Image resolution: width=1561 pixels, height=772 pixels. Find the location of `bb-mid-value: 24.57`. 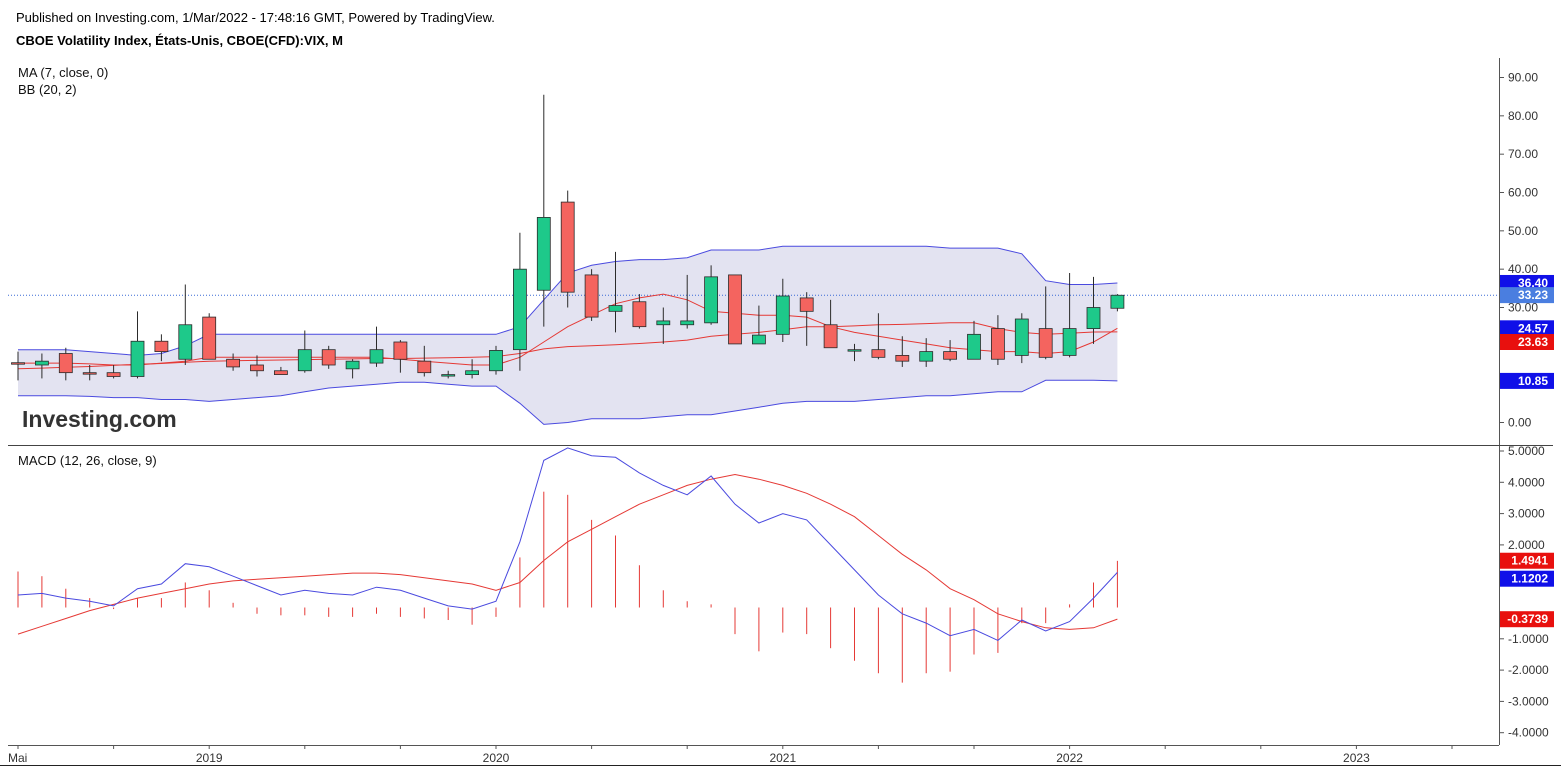

bb-mid-value: 24.57 is located at coordinates (1527, 328).